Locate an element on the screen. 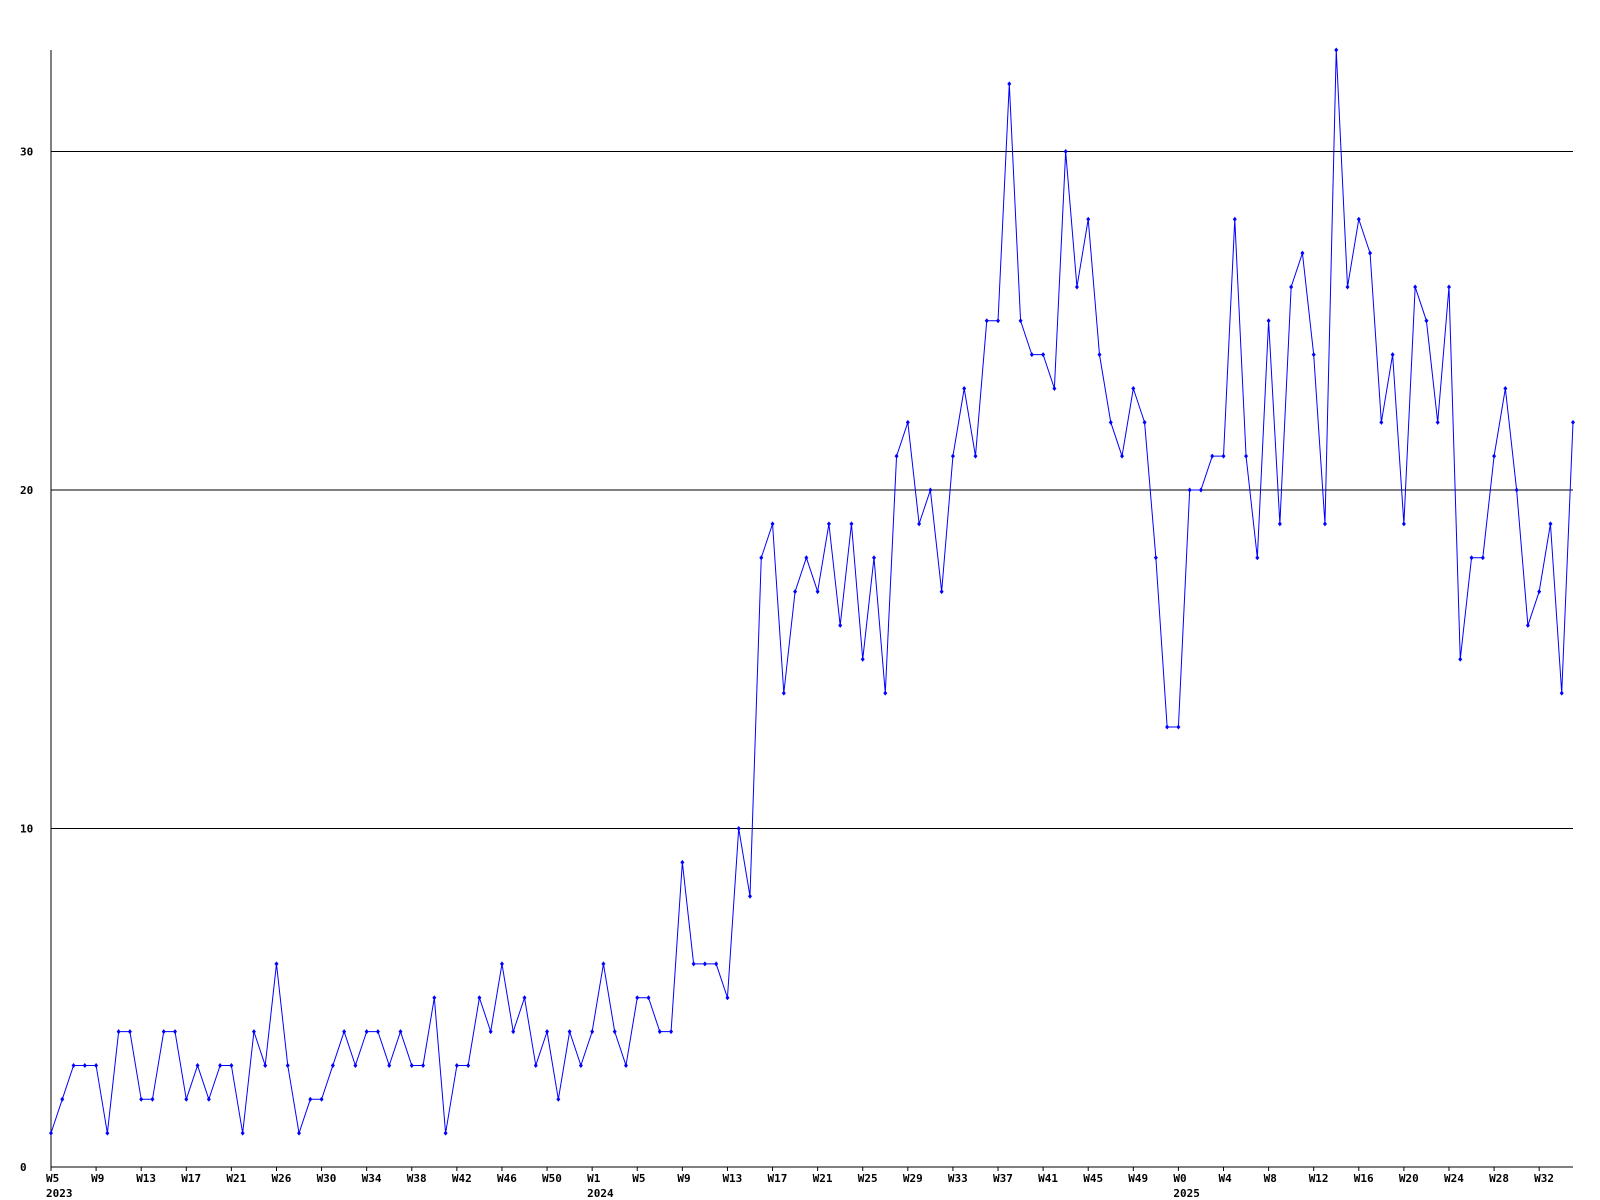 This screenshot has height=1200, width=1600. x-tick-label: W0 is located at coordinates (1179, 1178).